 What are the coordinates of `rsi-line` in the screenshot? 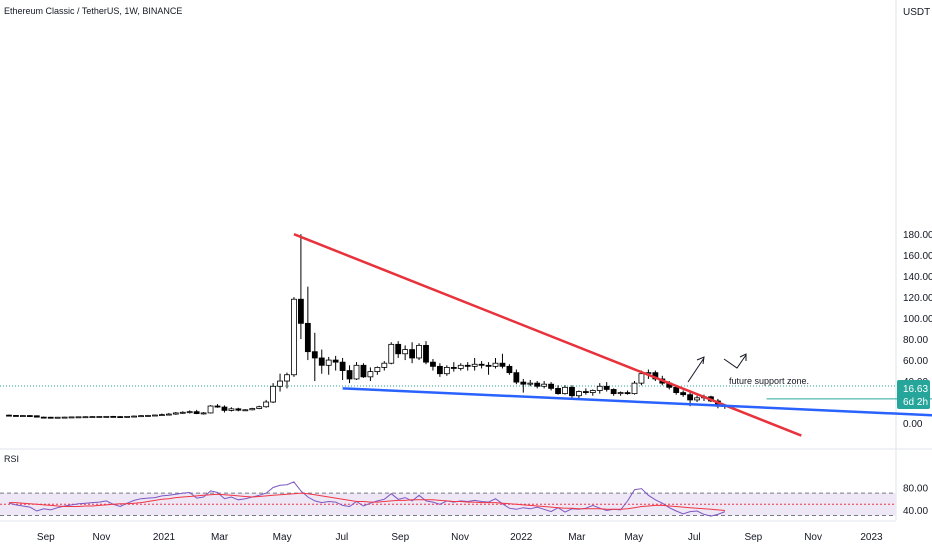 It's located at (367, 499).